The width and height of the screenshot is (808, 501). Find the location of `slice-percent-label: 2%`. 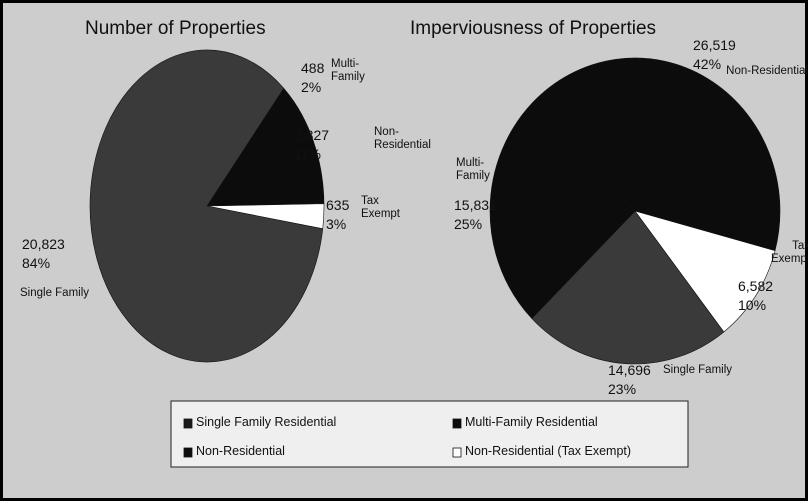

slice-percent-label: 2% is located at coordinates (311, 87).